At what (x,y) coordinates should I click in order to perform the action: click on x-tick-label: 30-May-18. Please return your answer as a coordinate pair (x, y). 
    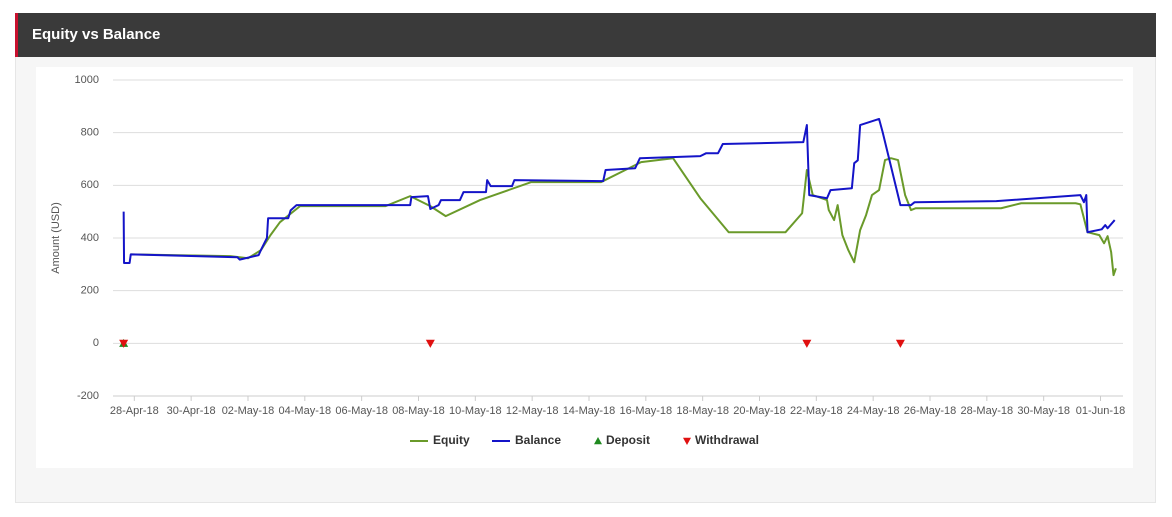
    Looking at the image, I should click on (1043, 411).